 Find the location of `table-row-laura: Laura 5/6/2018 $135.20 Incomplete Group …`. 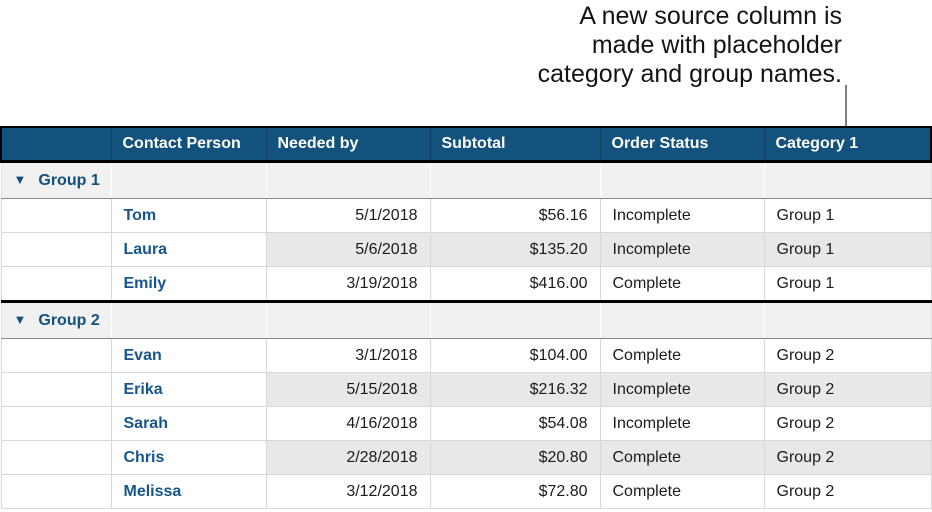

table-row-laura: Laura 5/6/2018 $135.20 Incomplete Group … is located at coordinates (466, 249).